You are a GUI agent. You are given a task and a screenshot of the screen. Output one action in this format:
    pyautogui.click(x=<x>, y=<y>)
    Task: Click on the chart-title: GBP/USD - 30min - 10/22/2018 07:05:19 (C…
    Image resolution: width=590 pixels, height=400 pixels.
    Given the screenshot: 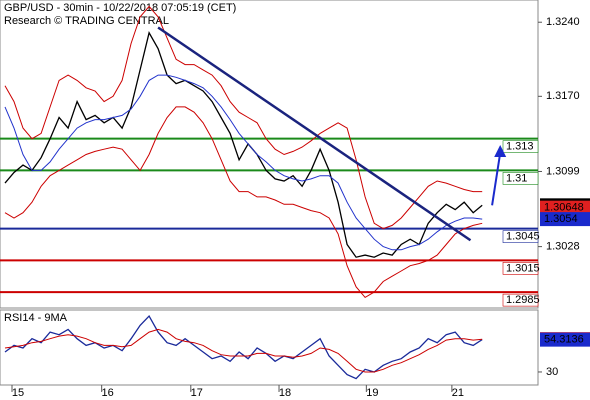 What is the action you would take?
    pyautogui.click(x=120, y=8)
    